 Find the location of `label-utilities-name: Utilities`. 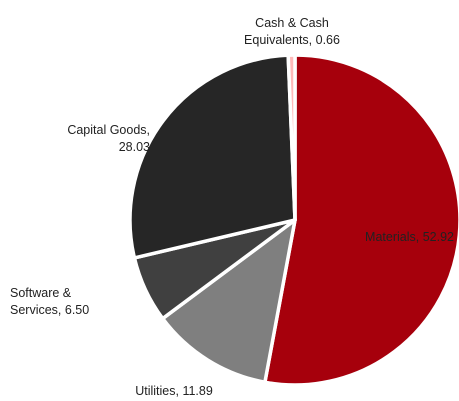

label-utilities-name: Utilities is located at coordinates (155, 391).